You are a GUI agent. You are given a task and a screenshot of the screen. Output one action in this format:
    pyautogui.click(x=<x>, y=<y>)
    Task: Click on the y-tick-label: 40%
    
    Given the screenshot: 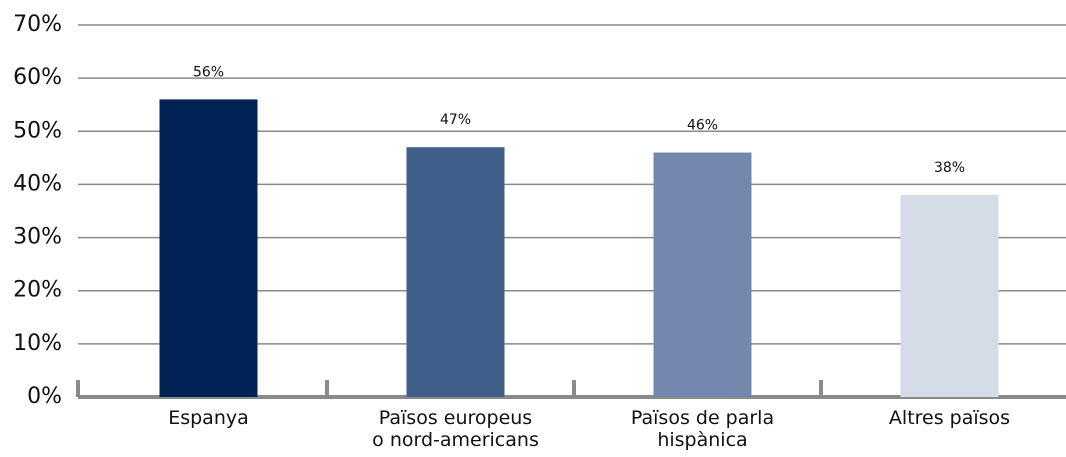 What is the action you would take?
    pyautogui.click(x=37, y=183)
    